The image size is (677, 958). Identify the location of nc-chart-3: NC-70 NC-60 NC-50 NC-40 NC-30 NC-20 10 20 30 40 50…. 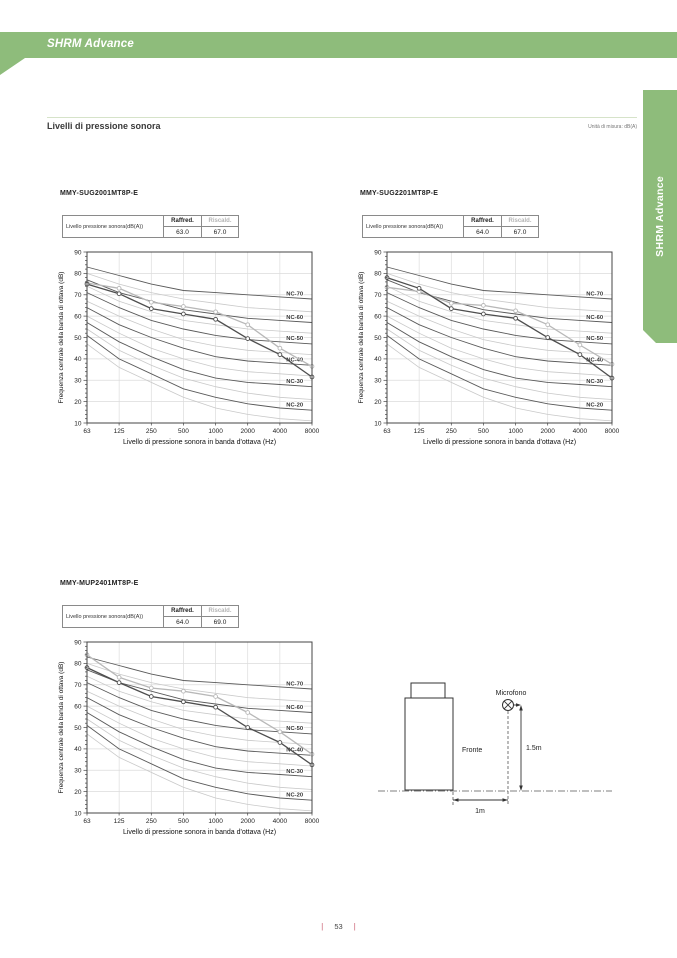
(189, 737).